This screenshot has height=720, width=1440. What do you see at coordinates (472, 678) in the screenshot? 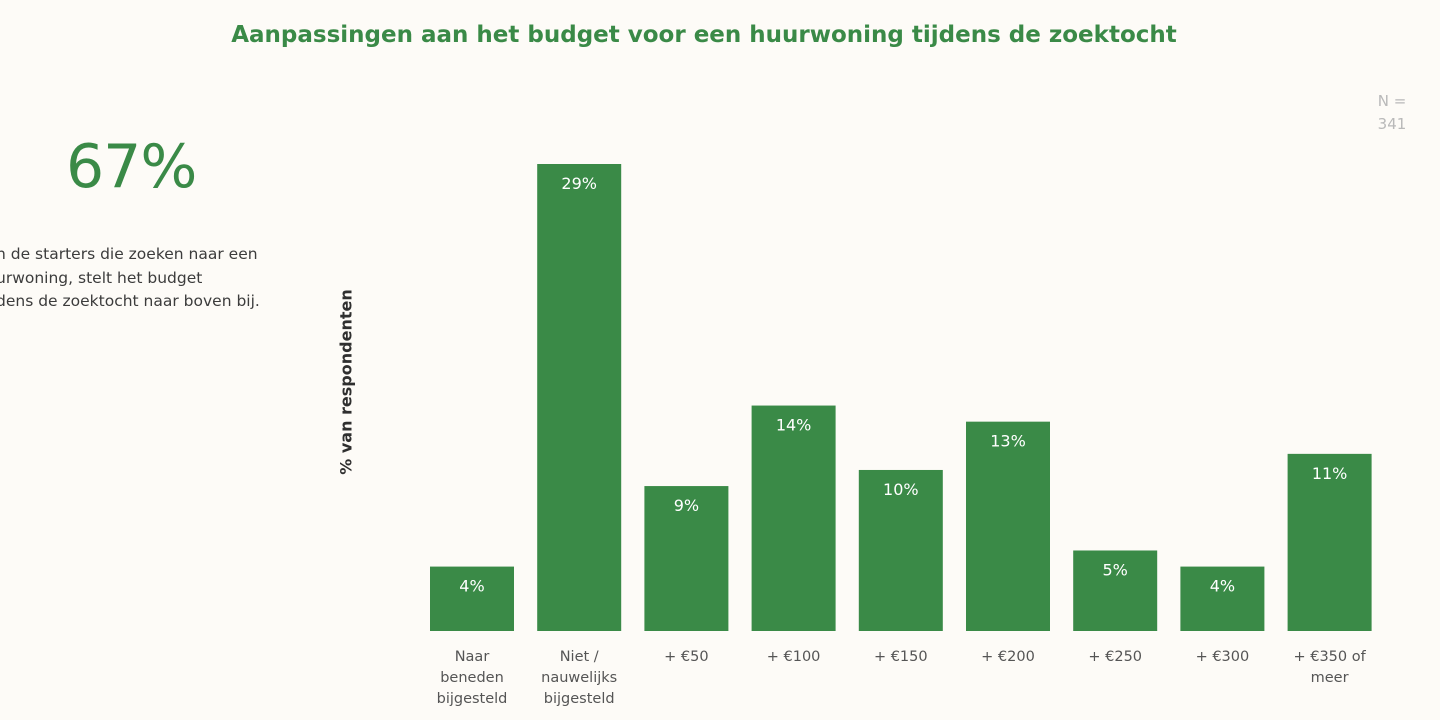
I see `category-tick-label: beneden` at bounding box center [472, 678].